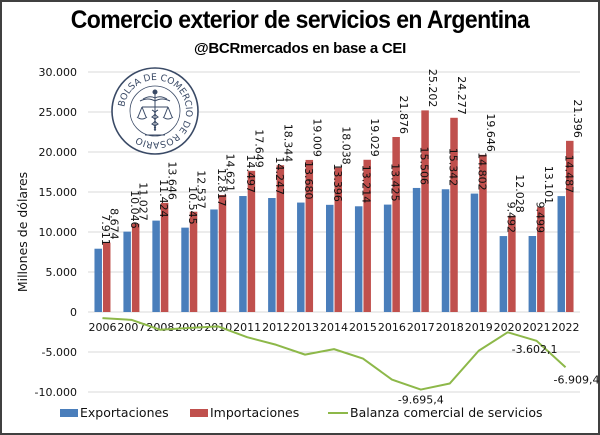  Describe the element at coordinates (508, 327) in the screenshot. I see `x-tick-label: 2020` at that location.